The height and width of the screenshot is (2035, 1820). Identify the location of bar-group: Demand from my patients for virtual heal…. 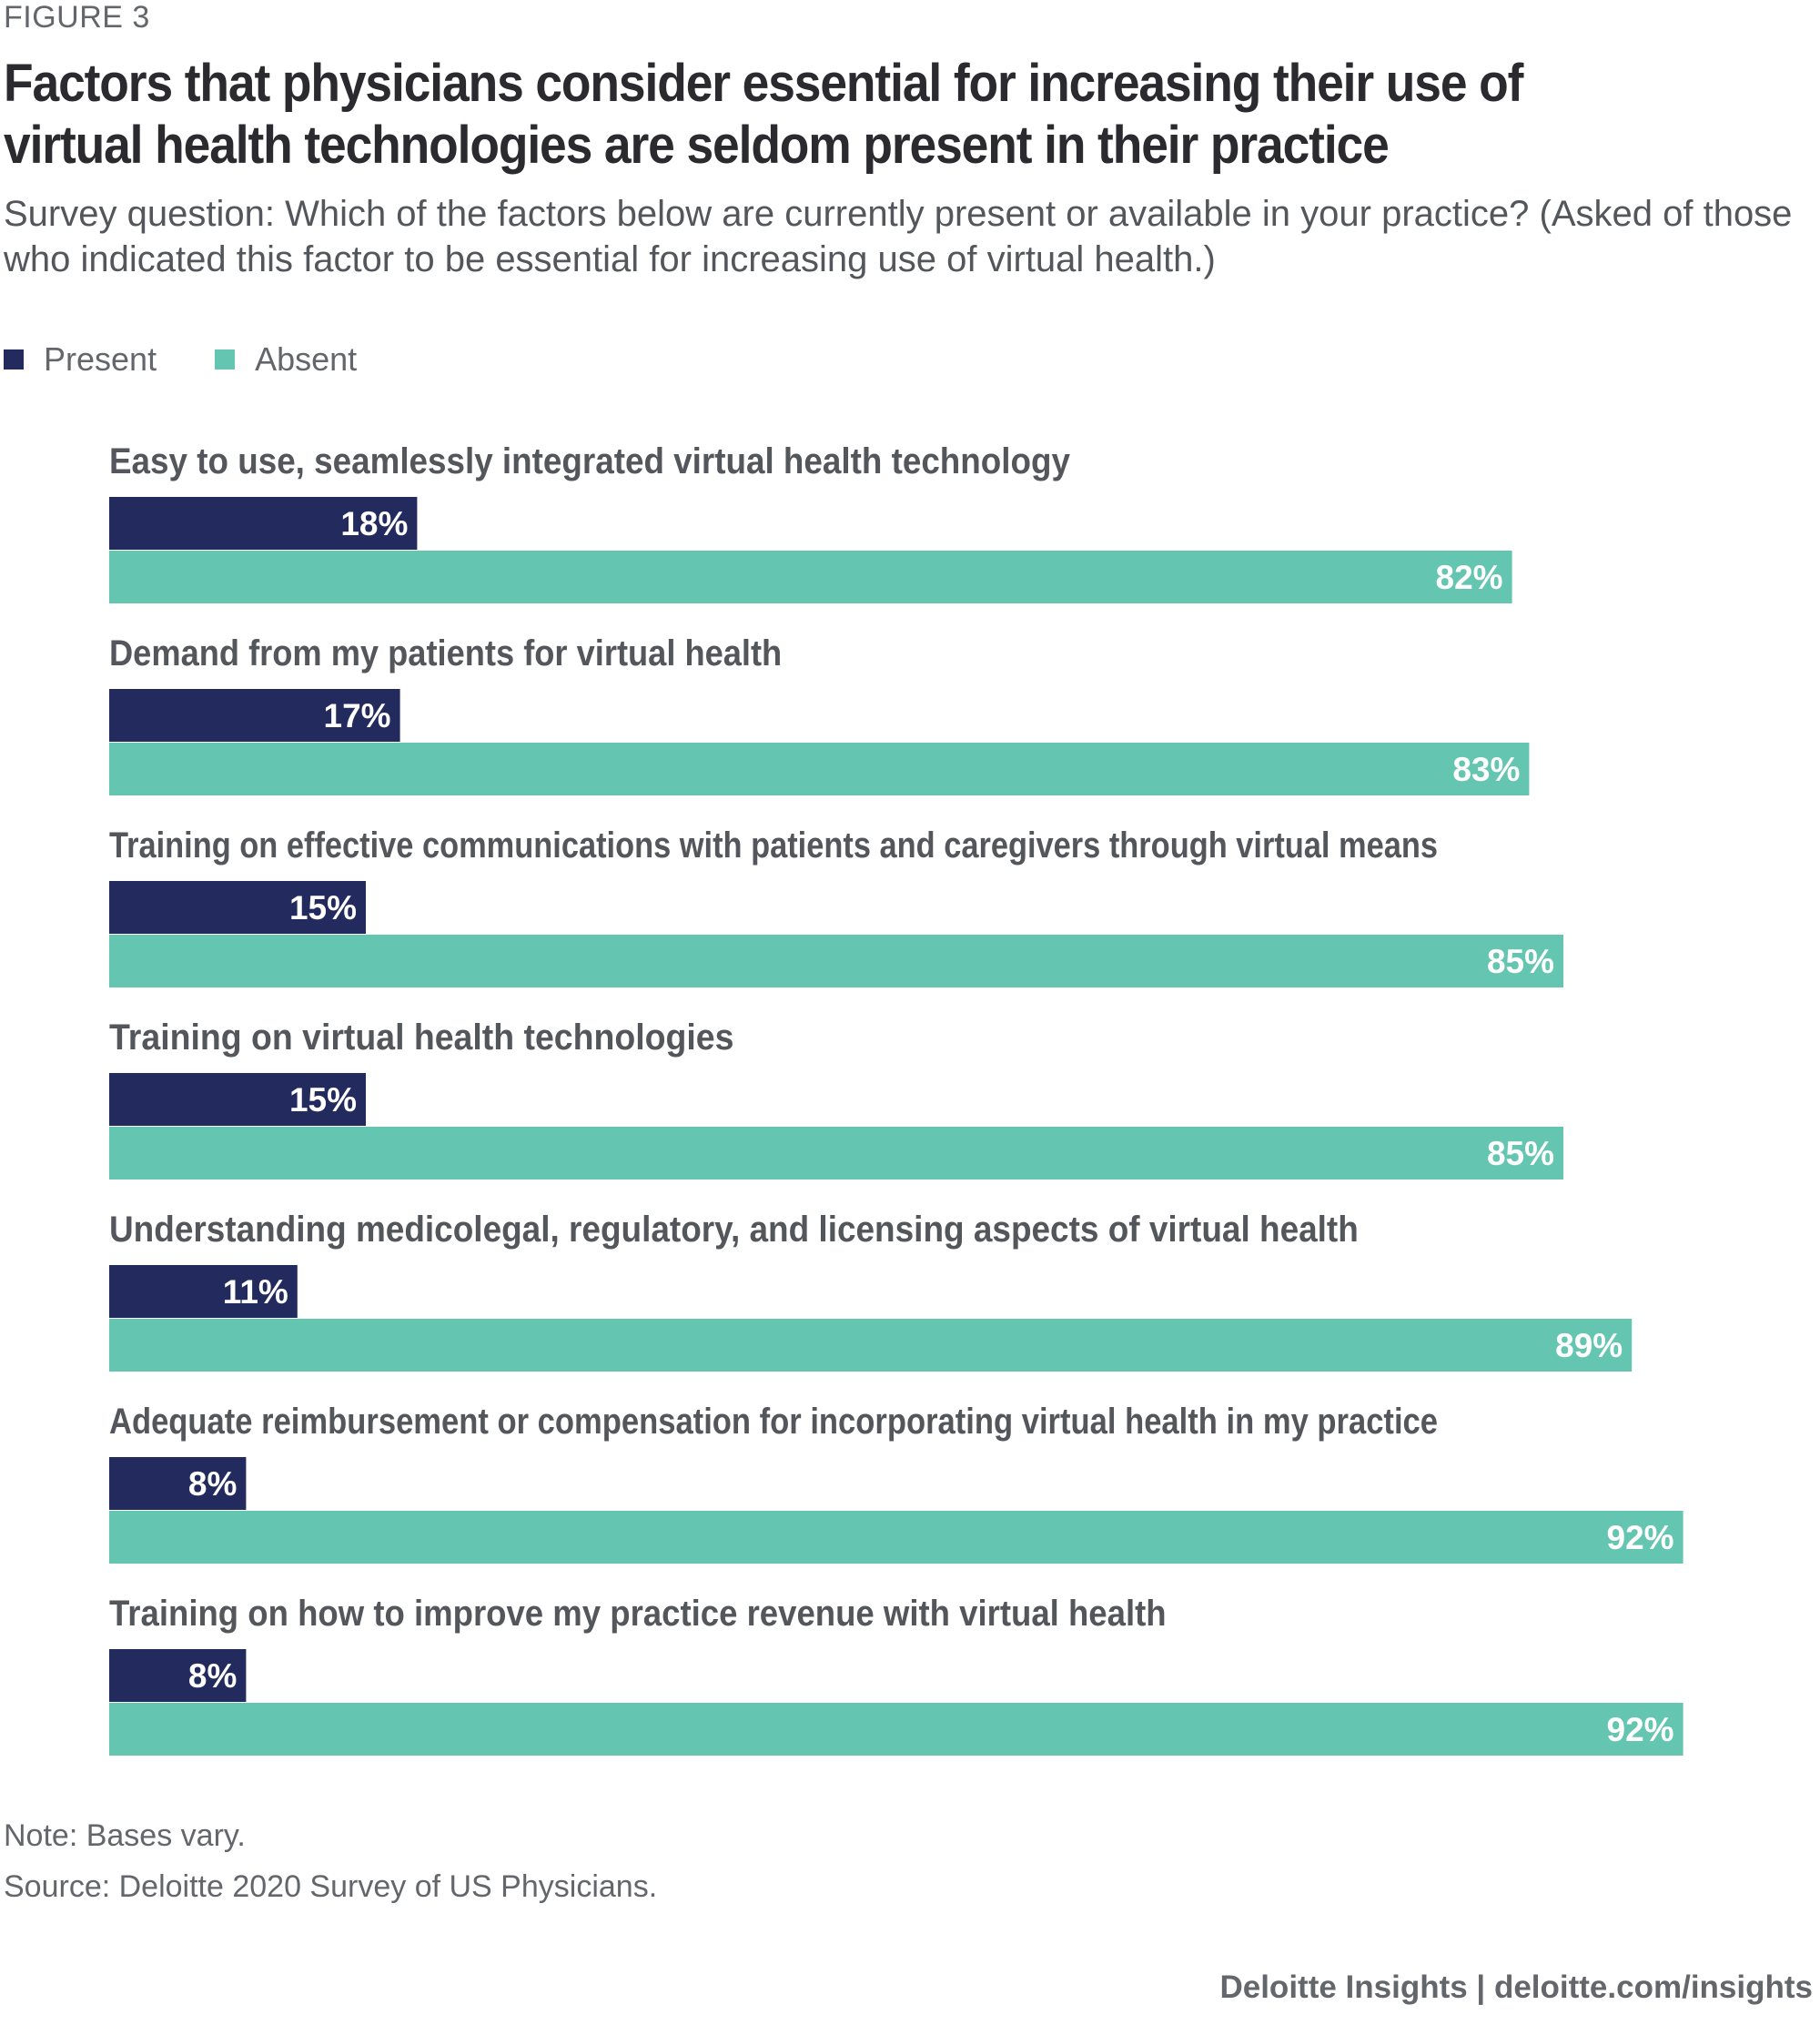
(820, 714).